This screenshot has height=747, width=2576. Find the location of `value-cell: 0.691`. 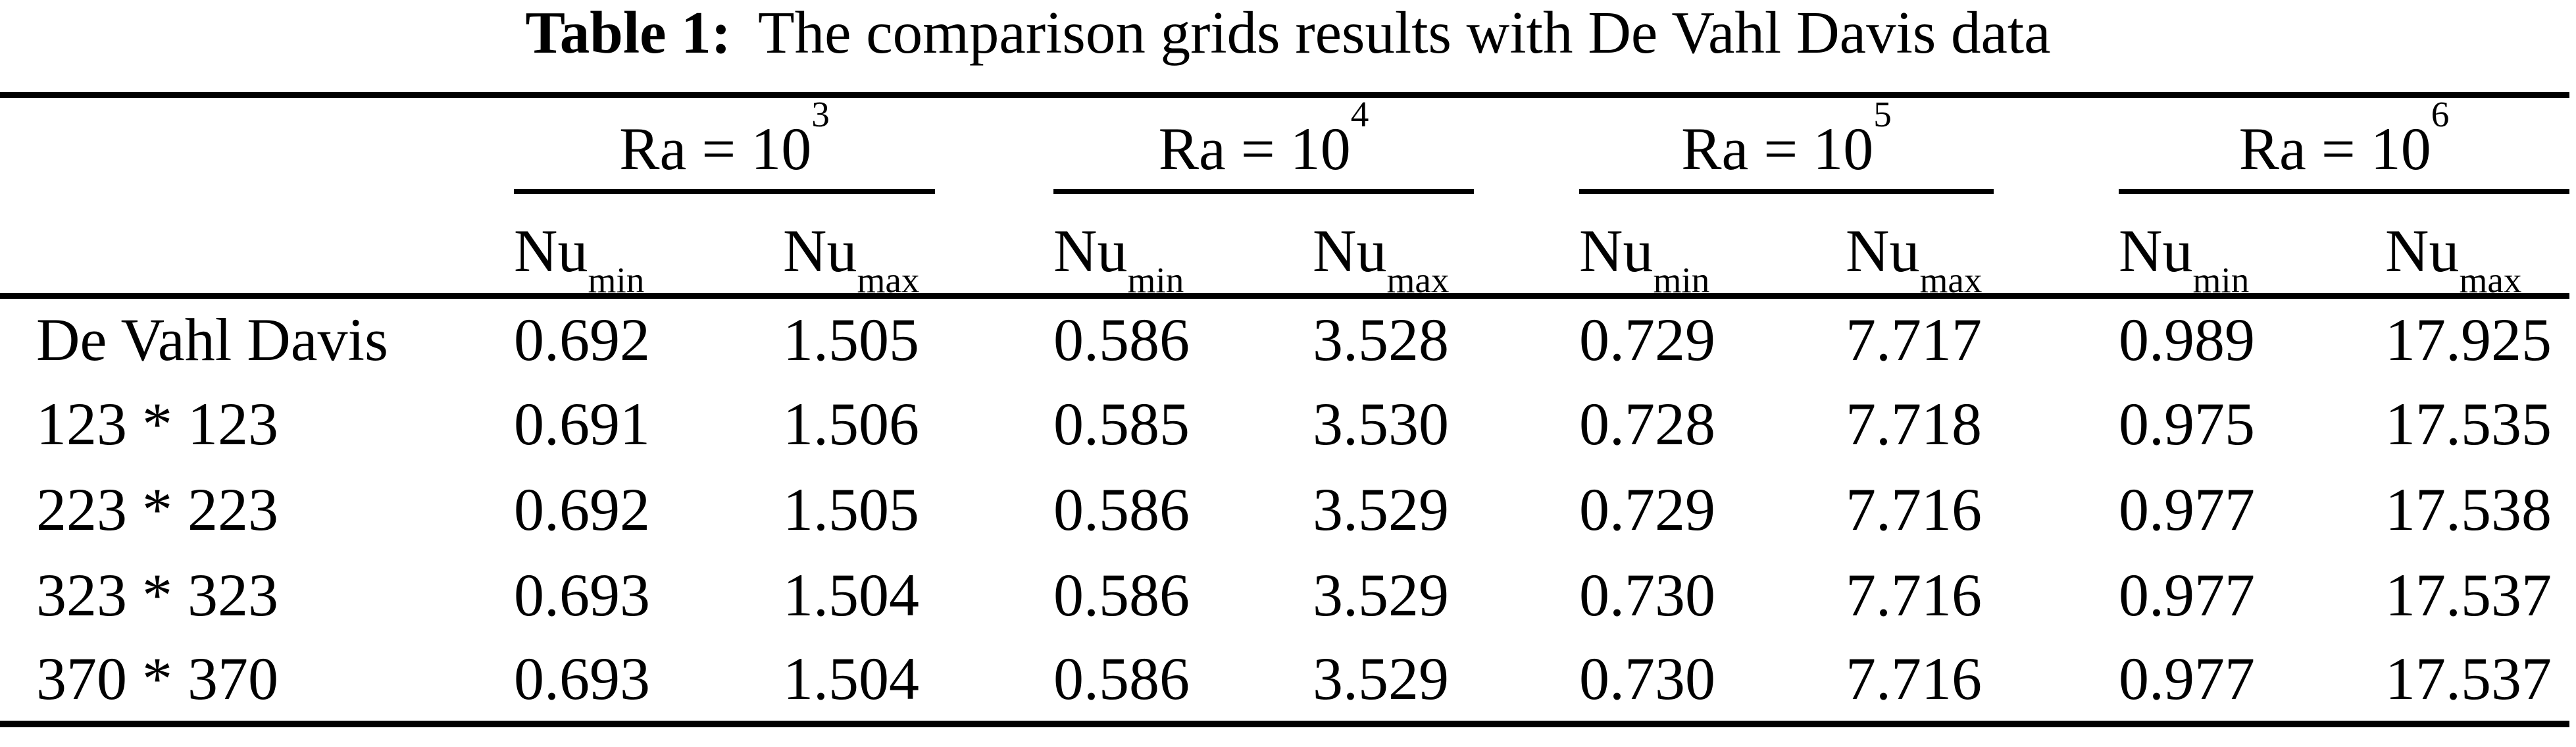

value-cell: 0.691 is located at coordinates (582, 423).